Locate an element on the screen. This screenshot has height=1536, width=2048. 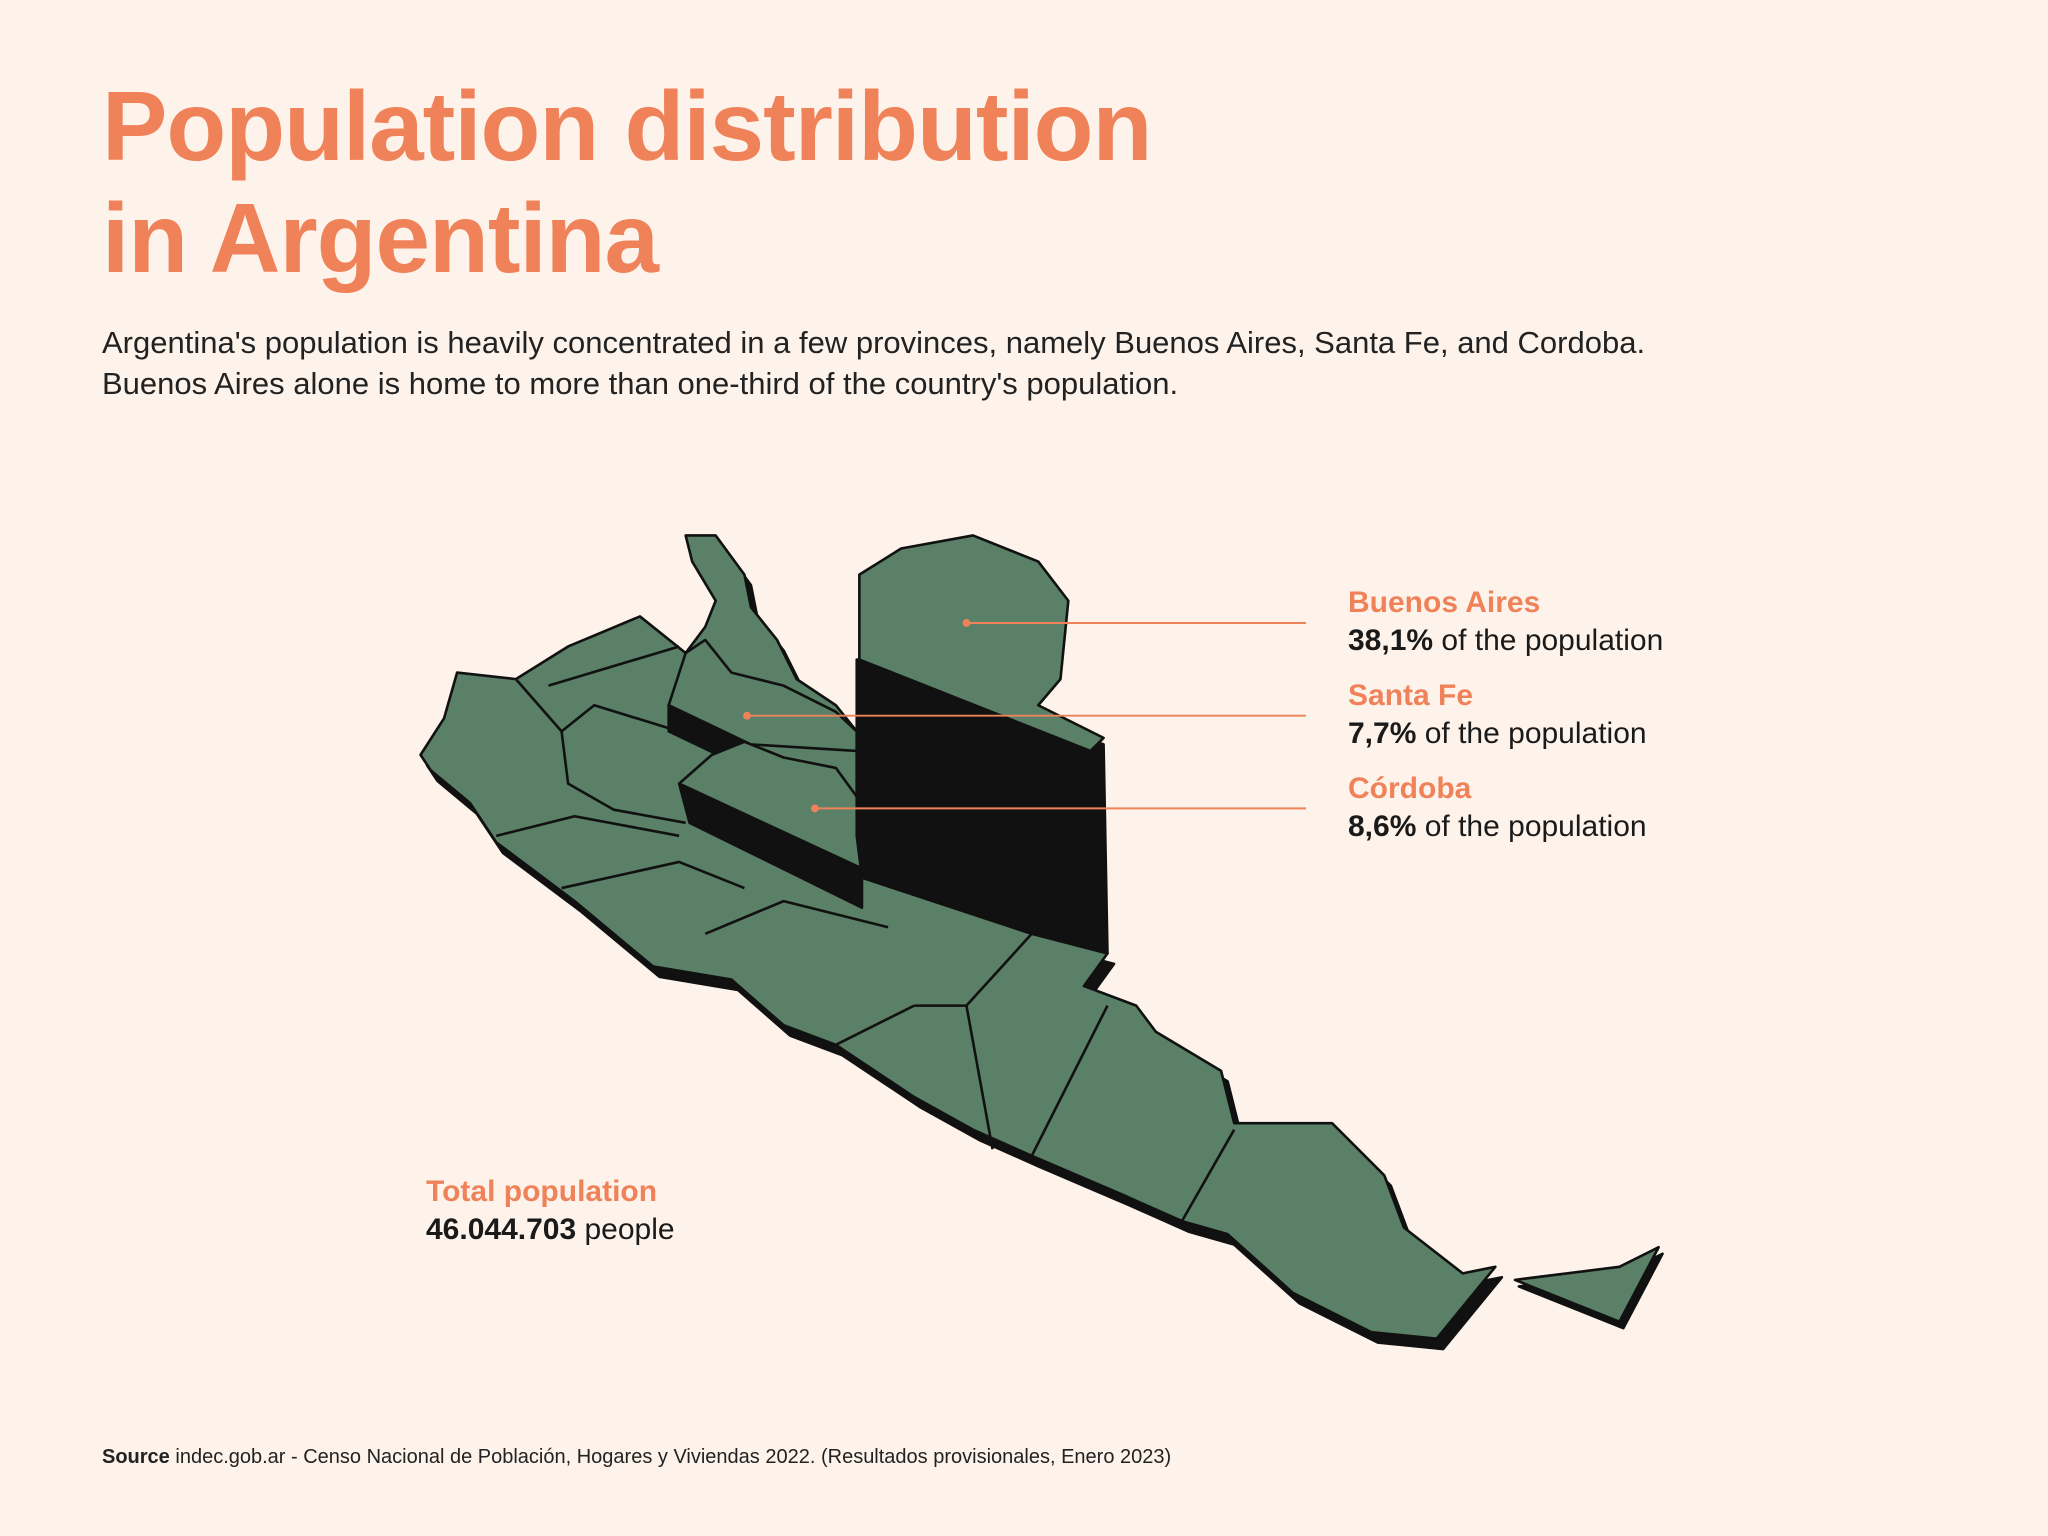
callout-buenos-aires: Buenos Aires 38,1% of the population is located at coordinates (1505, 622).